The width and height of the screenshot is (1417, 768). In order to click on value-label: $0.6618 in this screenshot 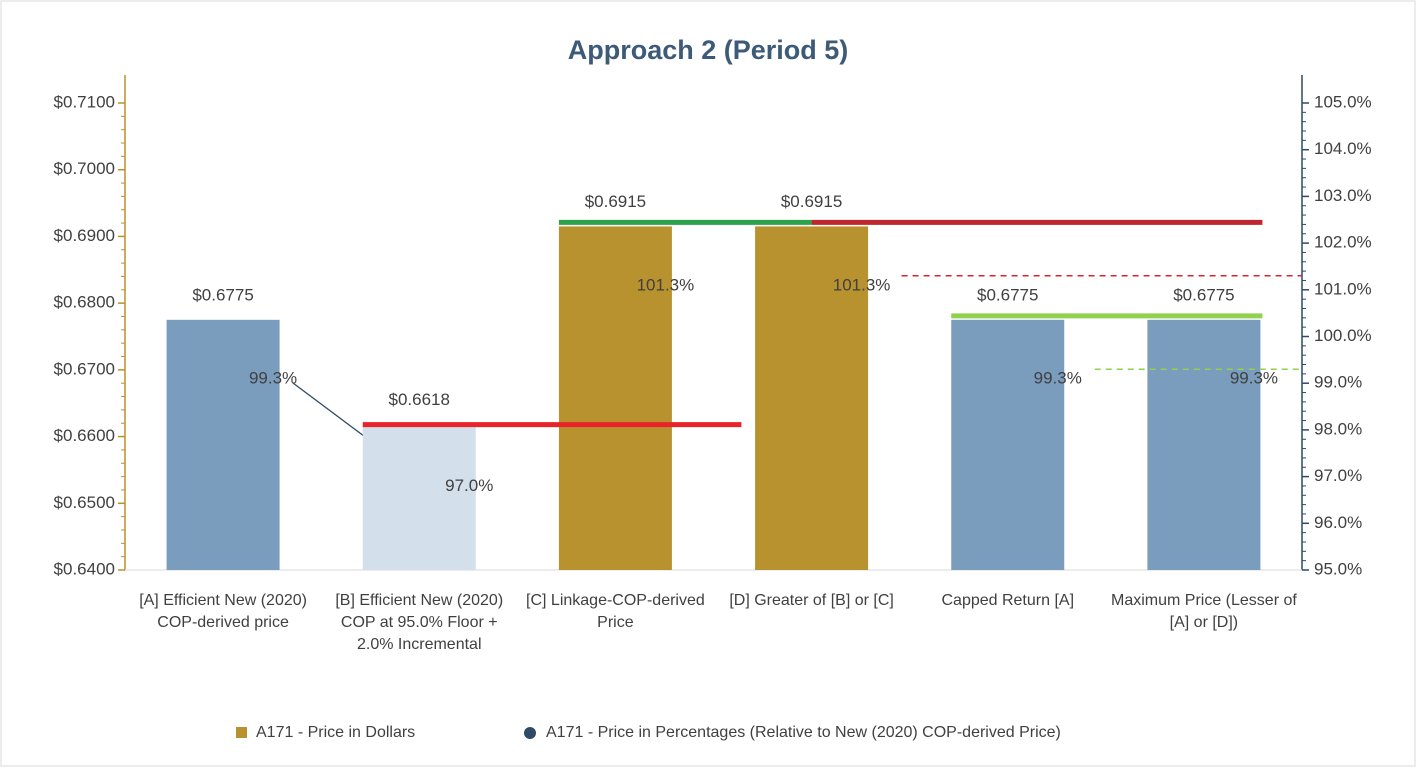, I will do `click(419, 399)`.